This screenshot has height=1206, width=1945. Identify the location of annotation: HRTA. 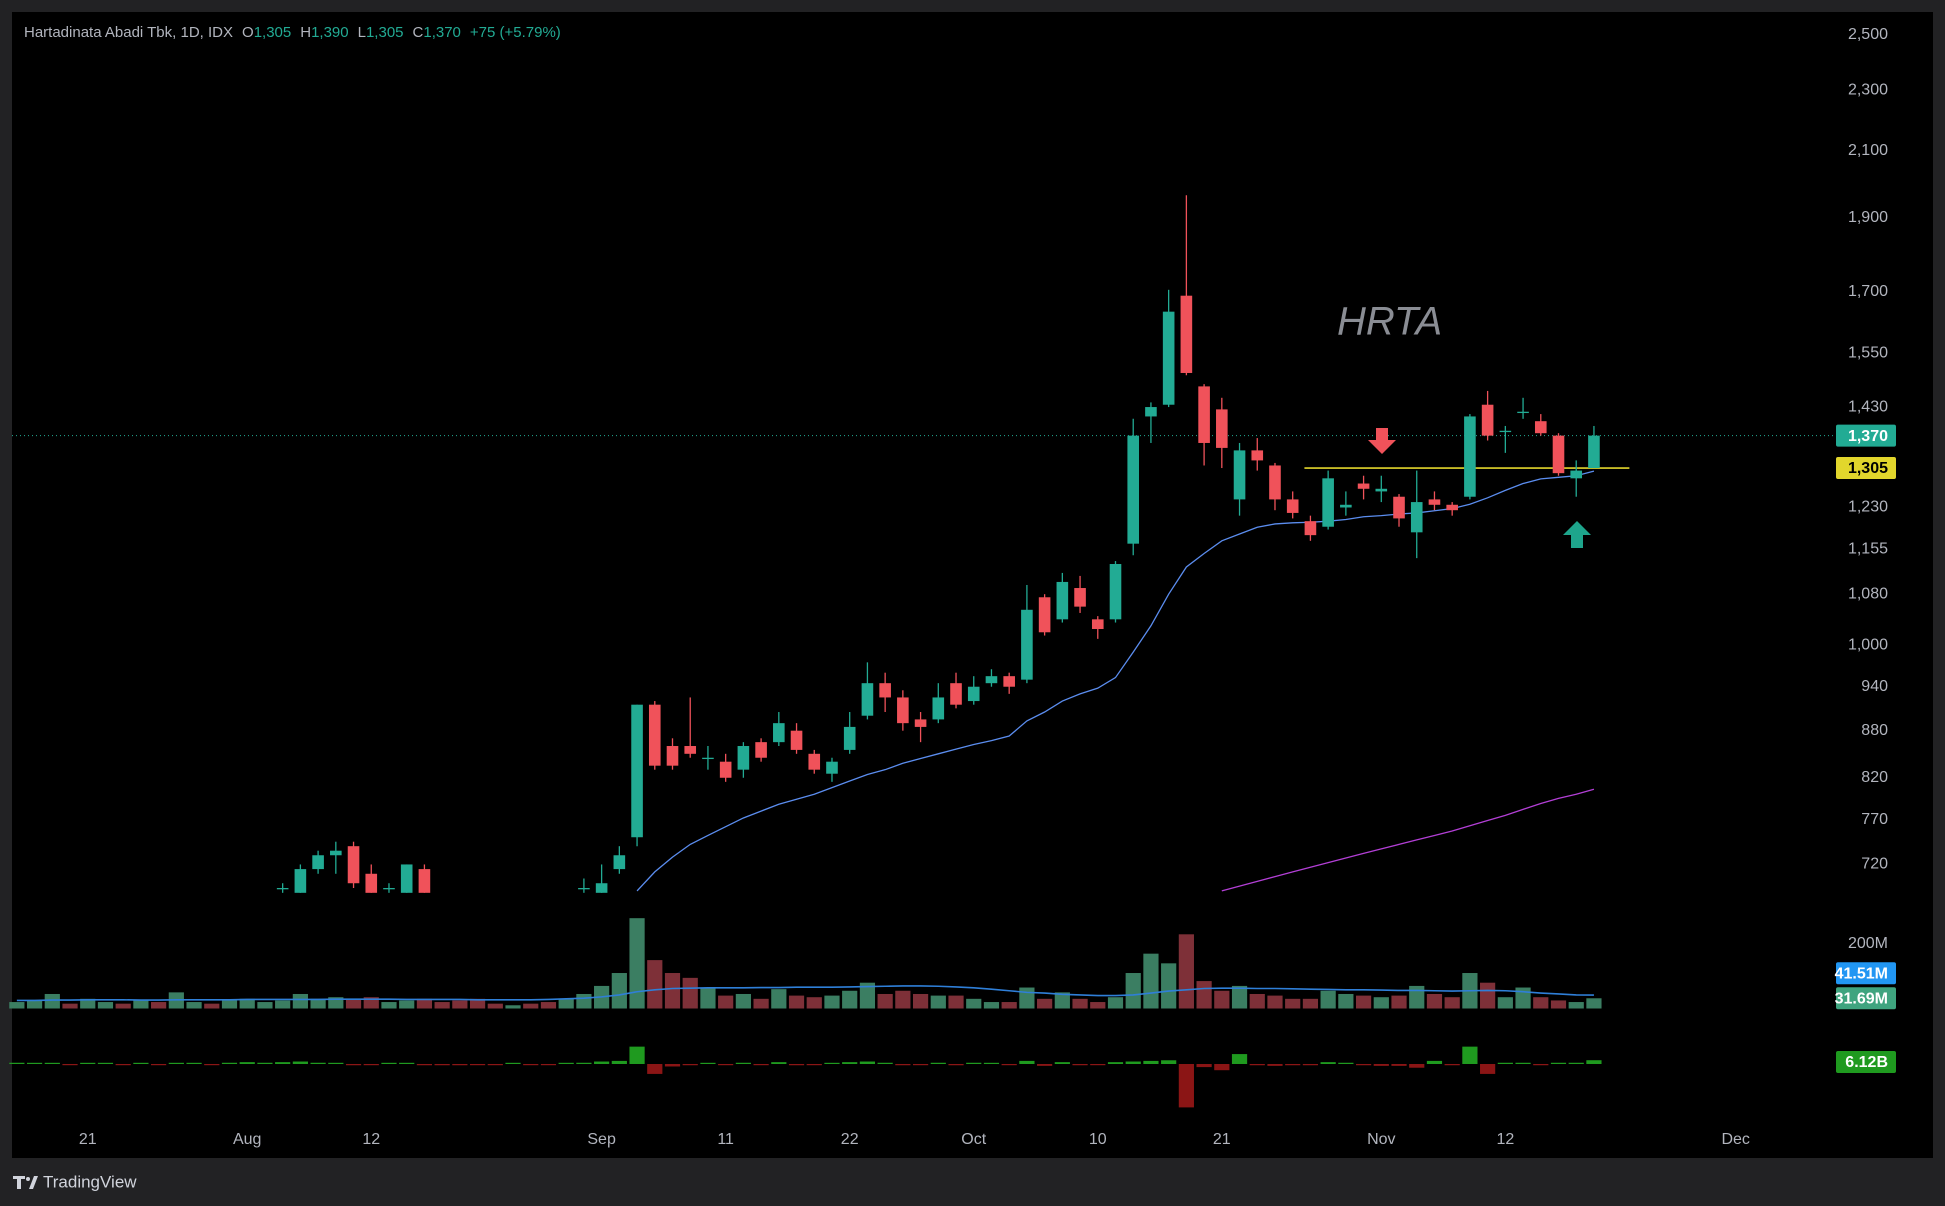
(1389, 322).